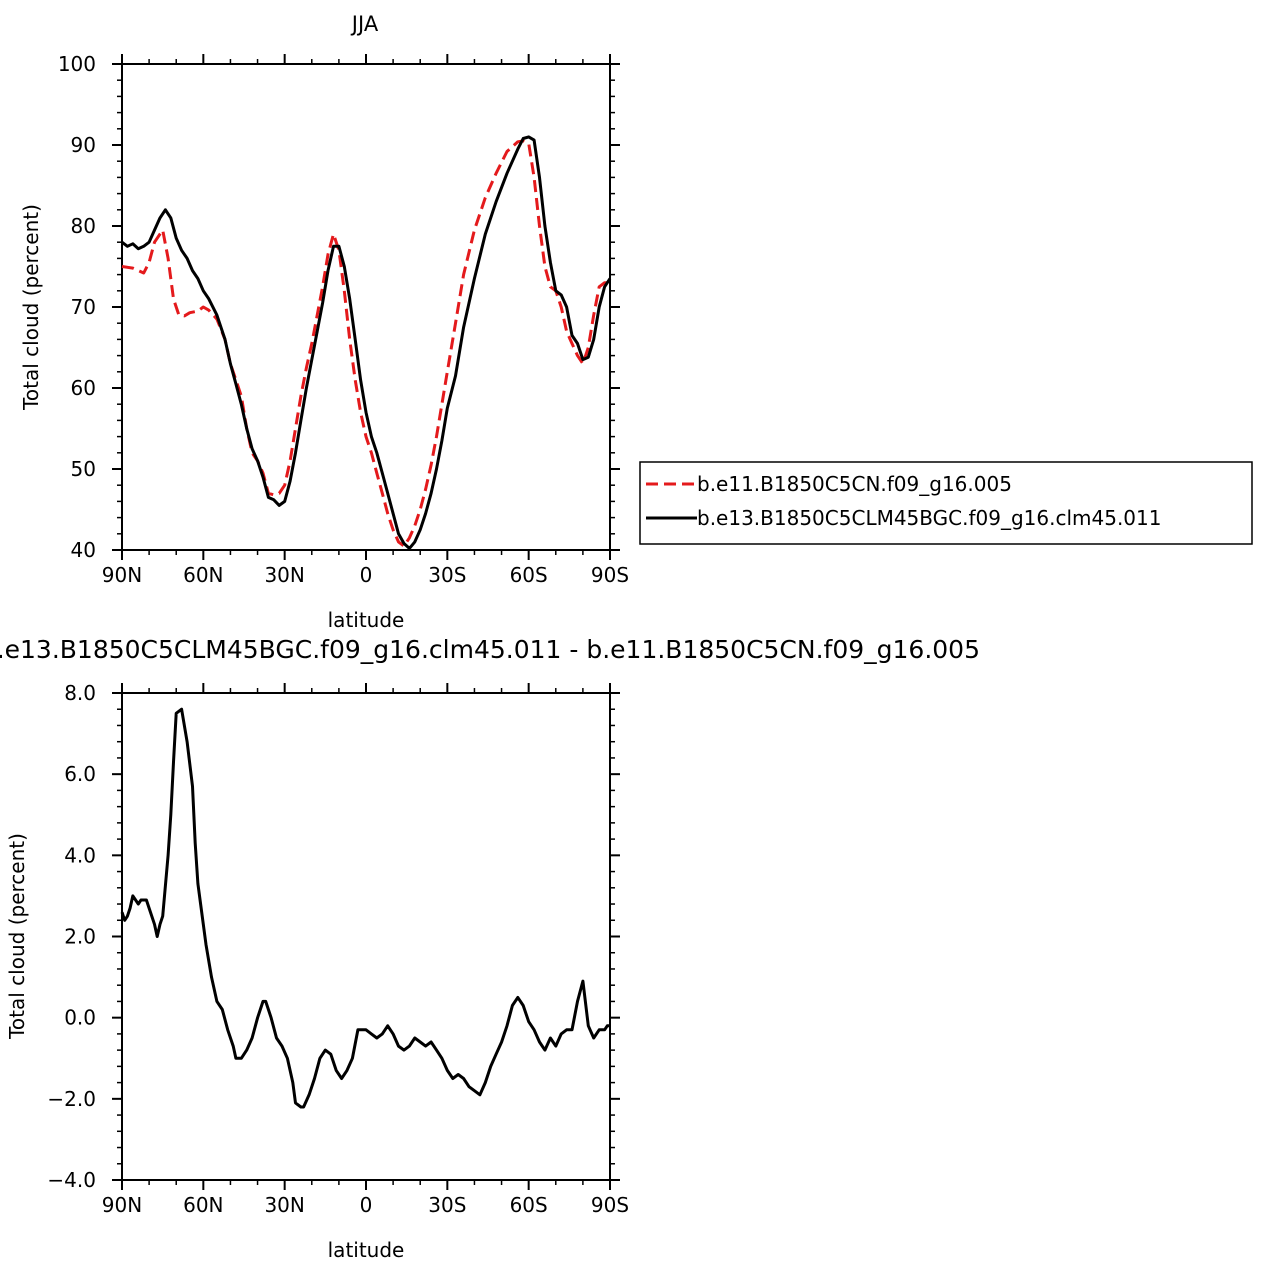 The height and width of the screenshot is (1269, 1272). Describe the element at coordinates (366, 1250) in the screenshot. I see `bottom-x-axis-label: latitude` at that location.